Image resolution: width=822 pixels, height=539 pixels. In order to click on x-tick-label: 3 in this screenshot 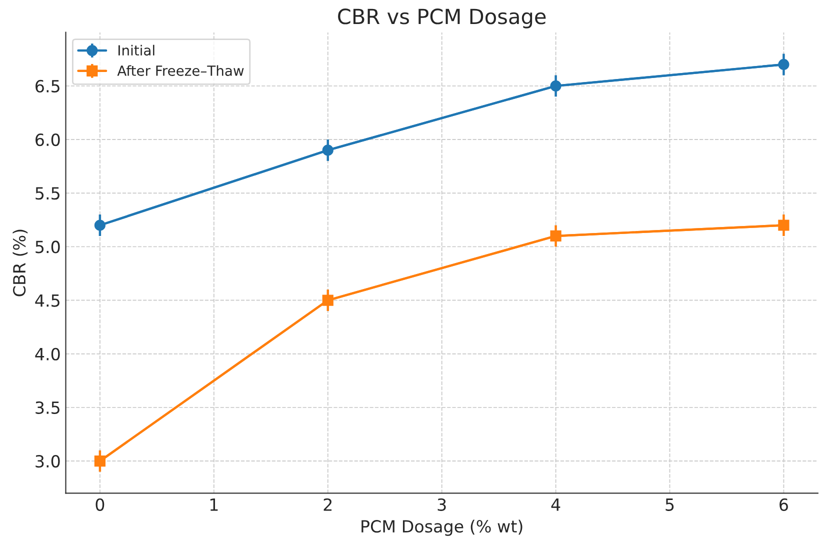, I will do `click(442, 504)`.